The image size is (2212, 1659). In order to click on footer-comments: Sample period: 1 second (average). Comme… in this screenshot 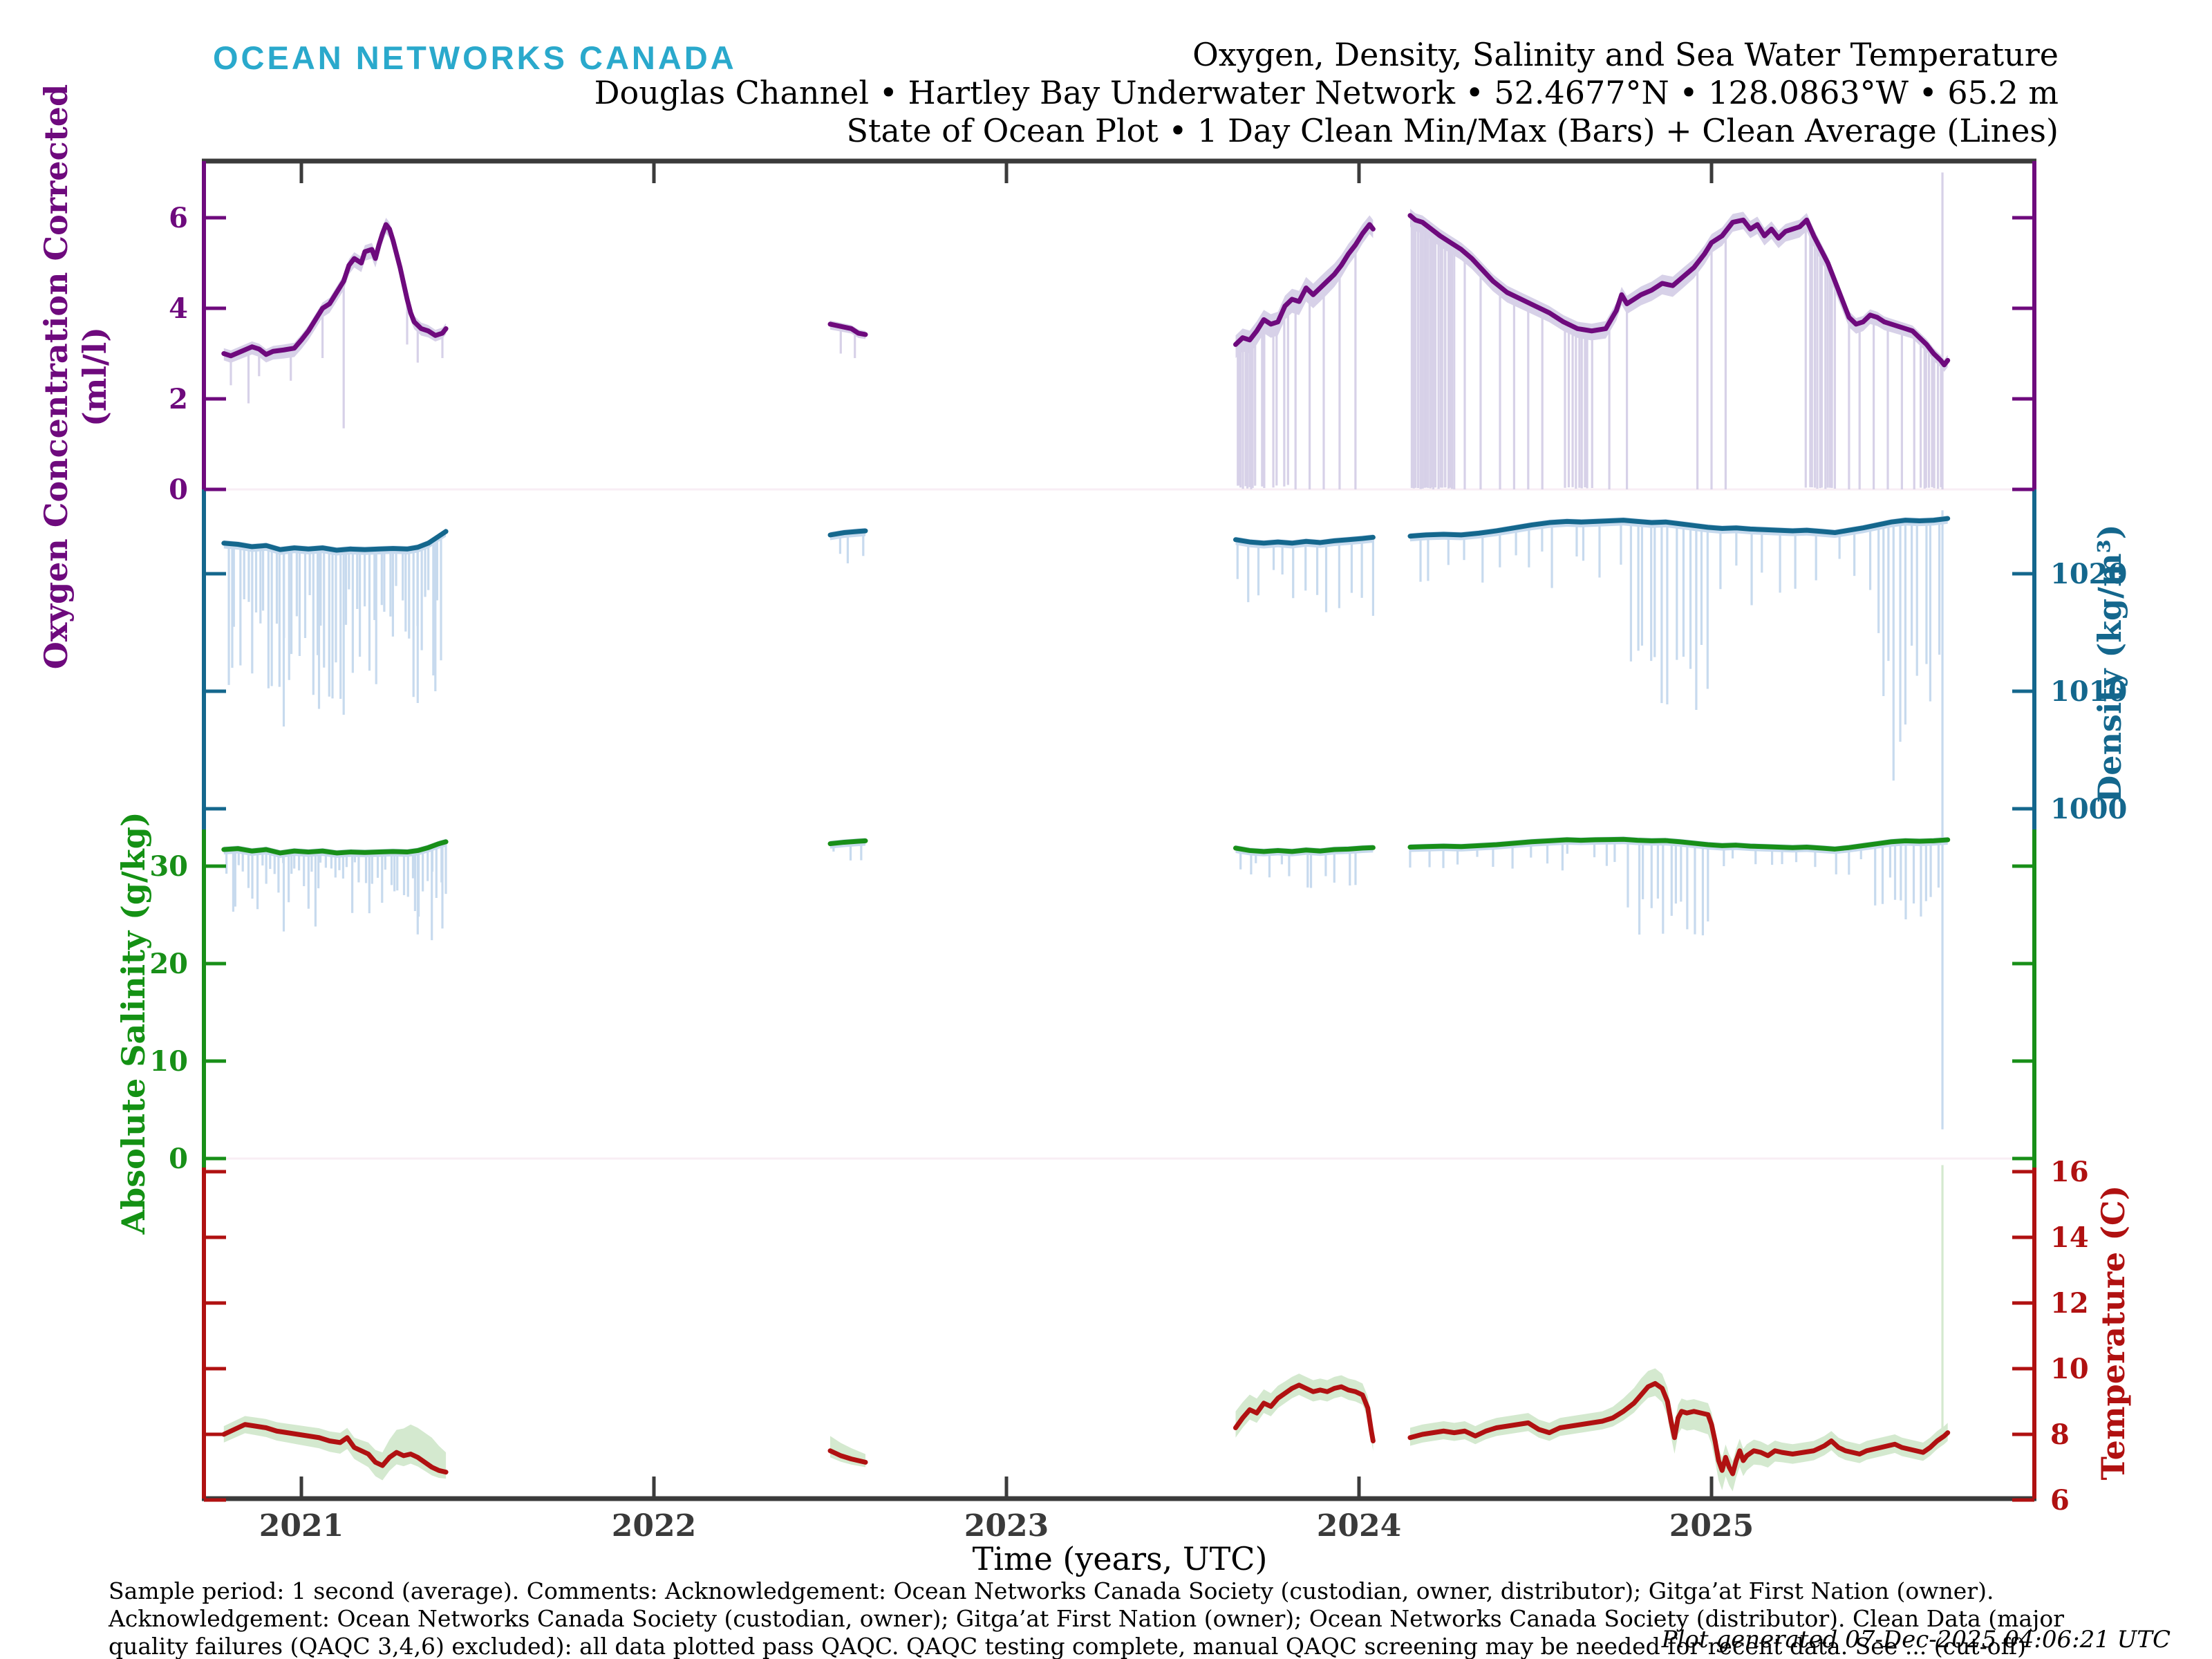, I will do `click(1086, 1618)`.